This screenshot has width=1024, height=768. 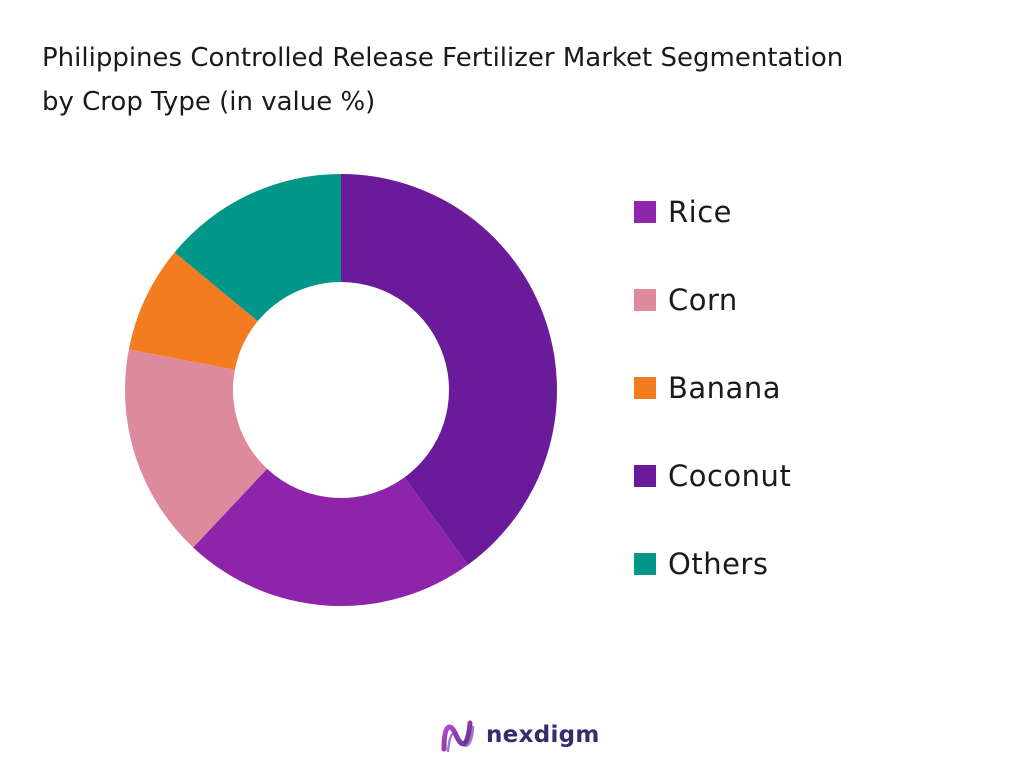 I want to click on donut-slice-coconut, so click(x=449, y=369).